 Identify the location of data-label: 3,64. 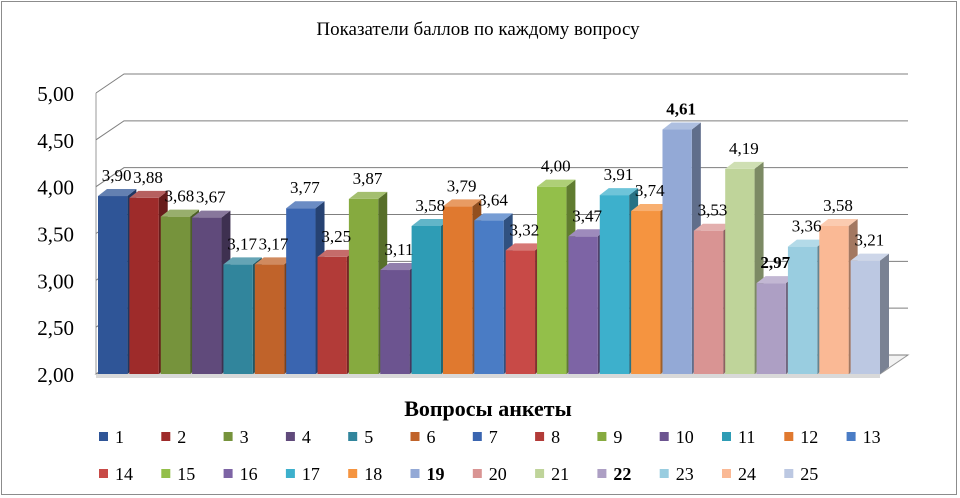
(493, 199).